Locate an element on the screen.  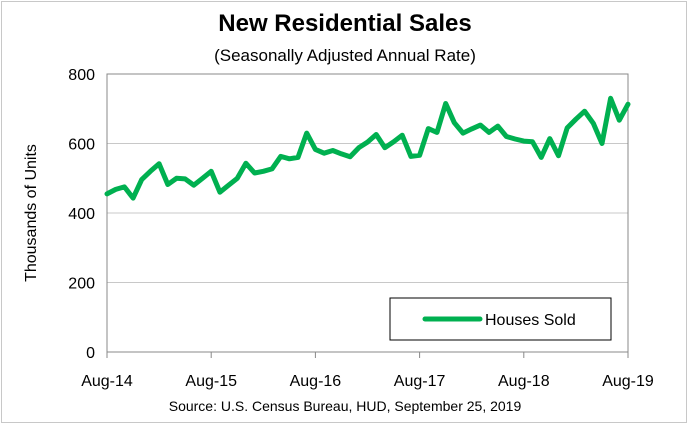
x-tick-label: Aug-16 is located at coordinates (316, 381).